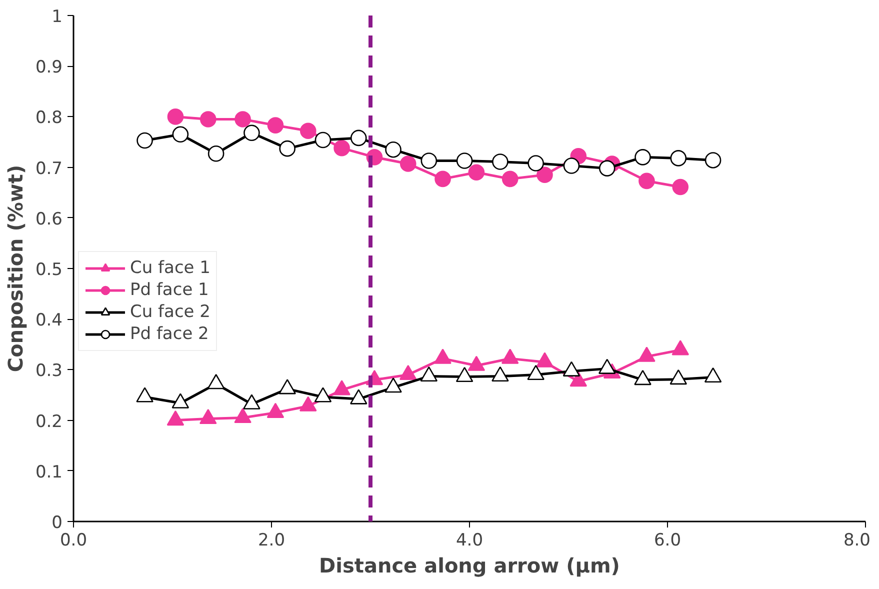  I want to click on y-tick-label: 0.8, so click(49, 118).